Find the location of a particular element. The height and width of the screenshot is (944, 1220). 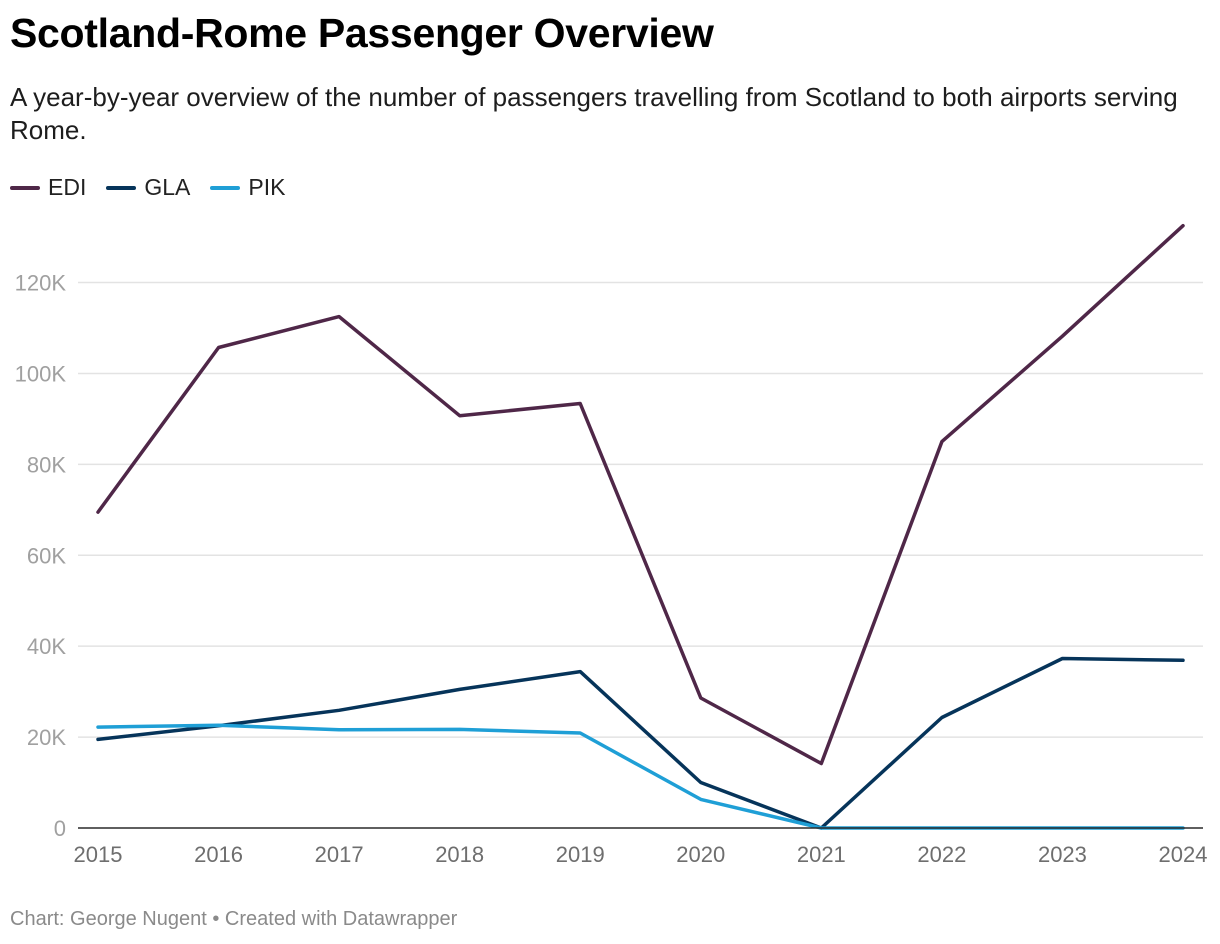

y-tick-label: 120K is located at coordinates (41, 283).